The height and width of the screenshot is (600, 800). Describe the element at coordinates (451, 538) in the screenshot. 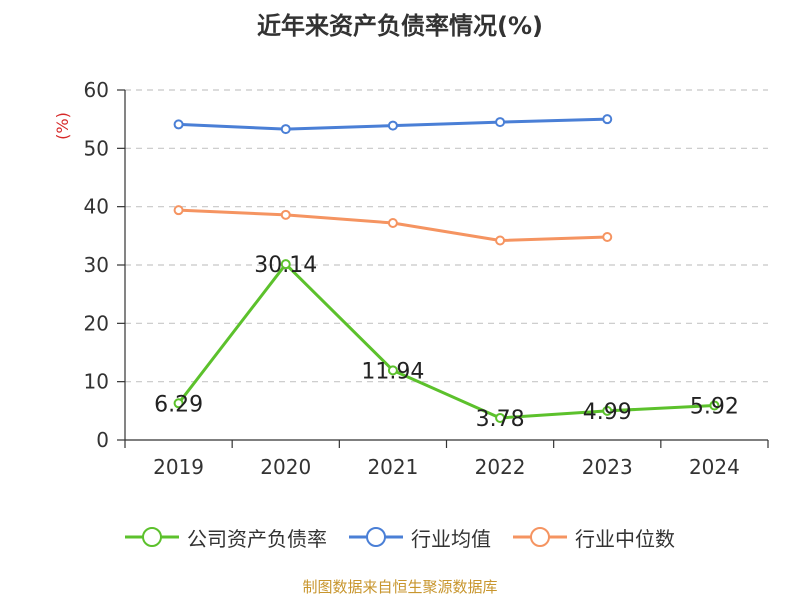

I see `legend-label: 行业均值` at that location.